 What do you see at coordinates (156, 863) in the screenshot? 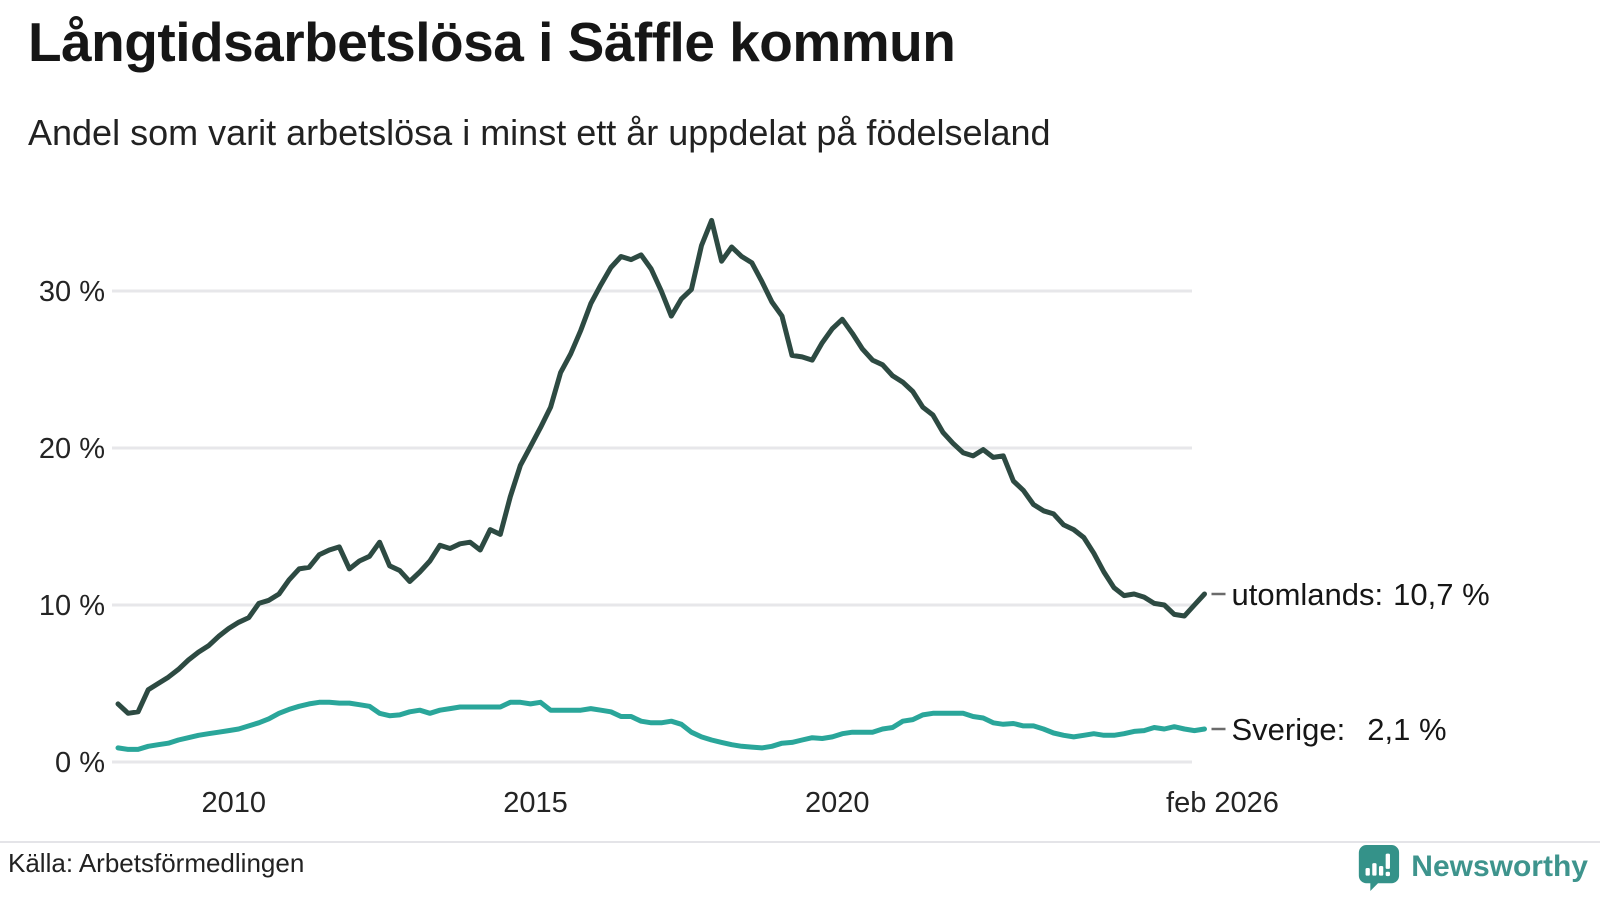
I see `source-label: Källa: Arbetsförmedlingen` at bounding box center [156, 863].